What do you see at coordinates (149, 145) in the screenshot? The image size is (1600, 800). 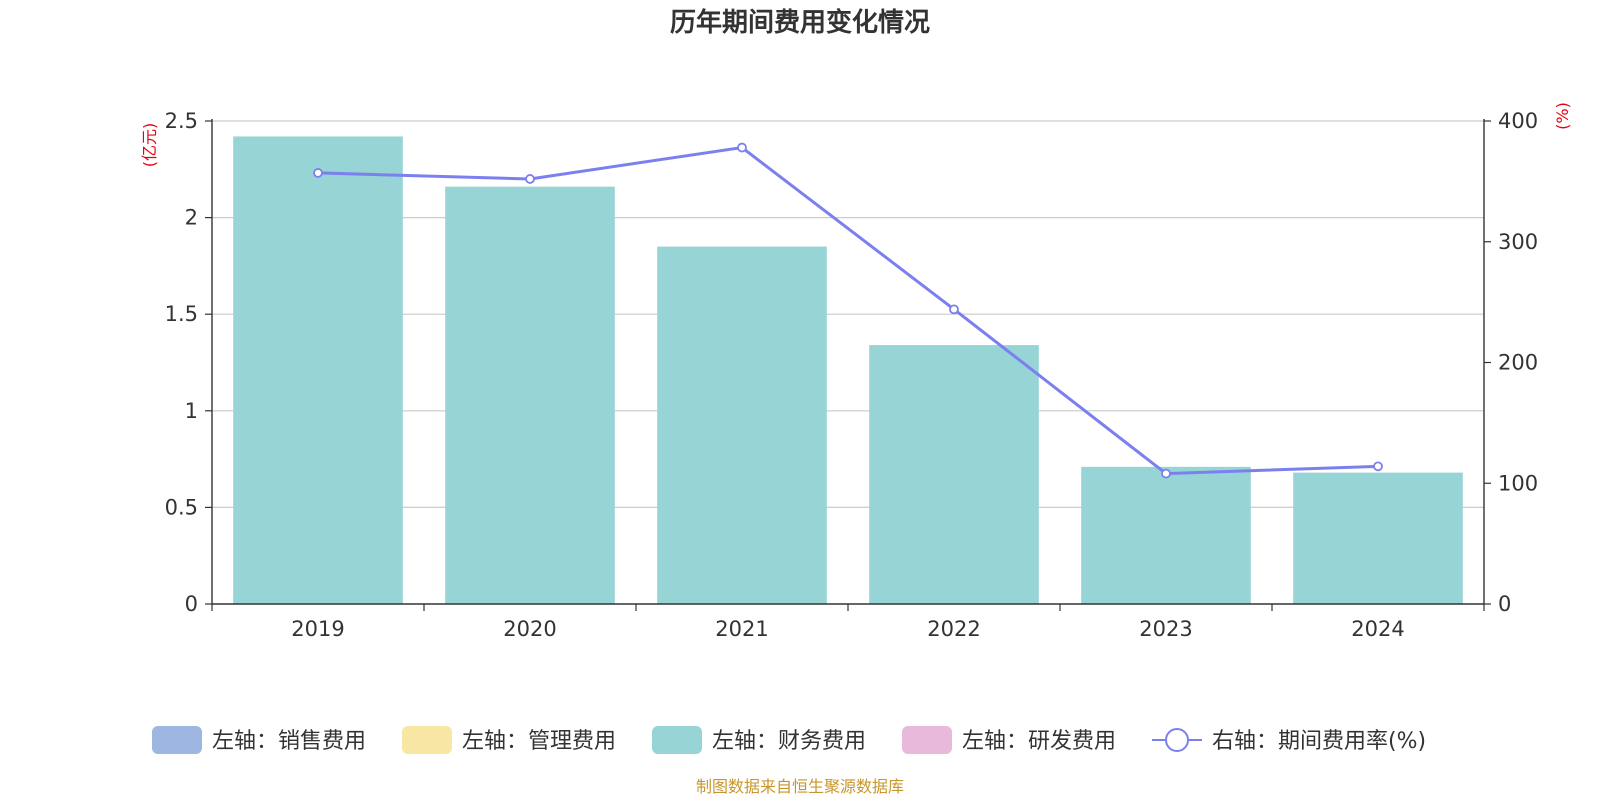 I see `left-axis-unit: (亿元)` at bounding box center [149, 145].